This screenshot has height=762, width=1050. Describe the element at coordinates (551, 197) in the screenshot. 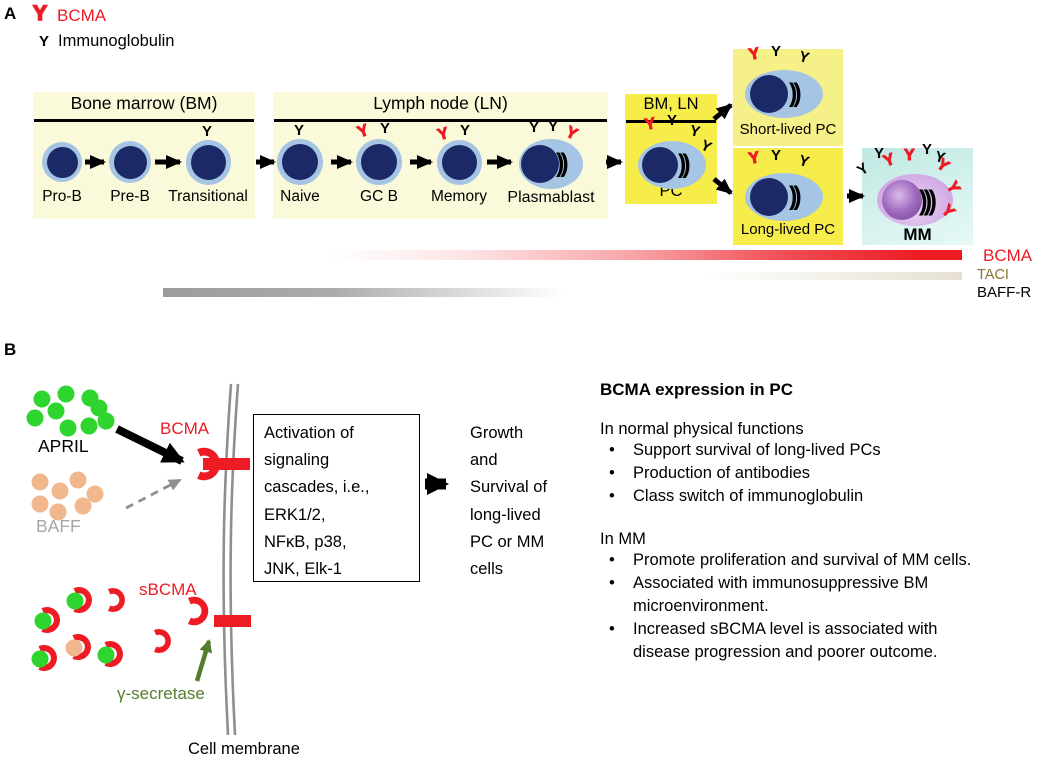

I see `label-plasmablast: Plasmablast` at that location.